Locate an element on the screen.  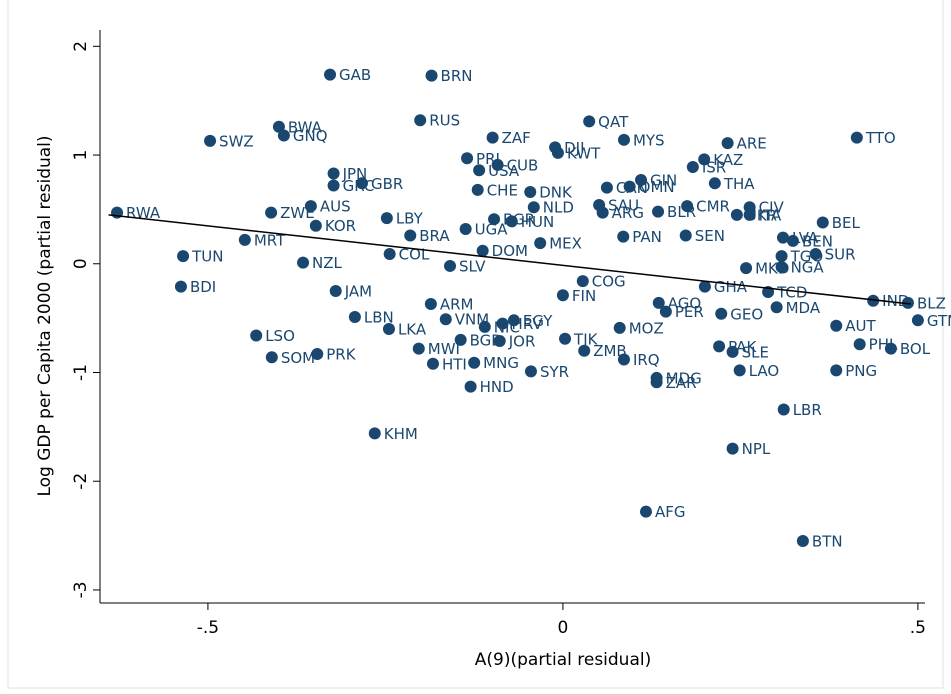
point-label: SEN is located at coordinates (710, 236).